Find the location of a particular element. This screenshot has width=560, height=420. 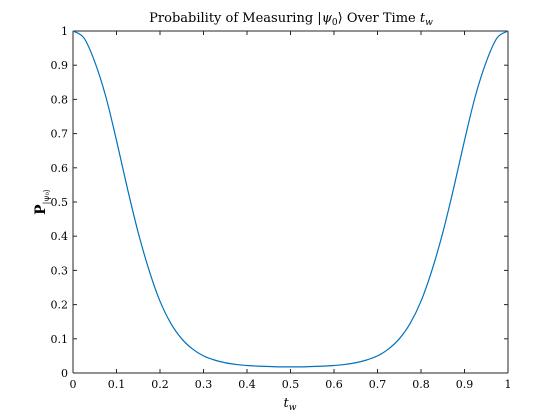

y-tick-label: 1 is located at coordinates (64, 31).